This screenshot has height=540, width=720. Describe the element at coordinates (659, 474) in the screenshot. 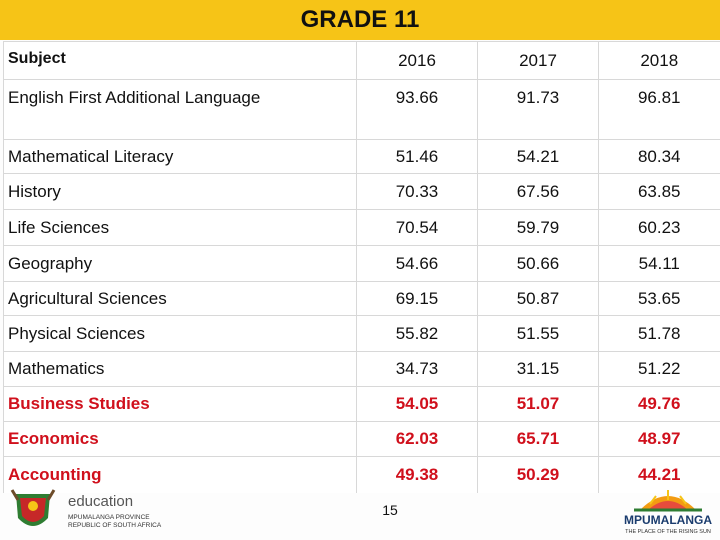

I see `value-2018-cell: 44.21` at that location.